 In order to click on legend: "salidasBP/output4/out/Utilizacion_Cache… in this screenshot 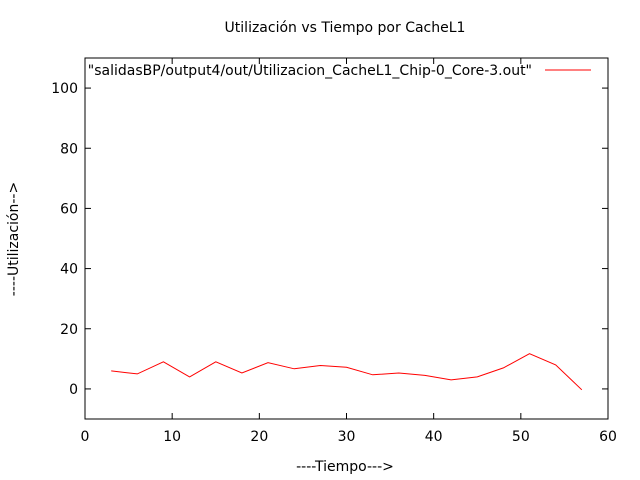, I will do `click(339, 71)`.